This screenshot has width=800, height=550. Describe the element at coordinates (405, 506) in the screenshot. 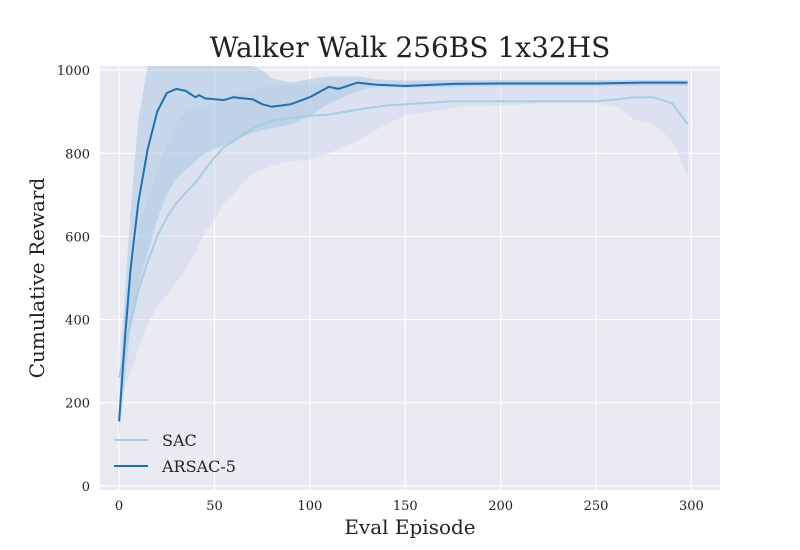

I see `x-tick-label: 150` at that location.